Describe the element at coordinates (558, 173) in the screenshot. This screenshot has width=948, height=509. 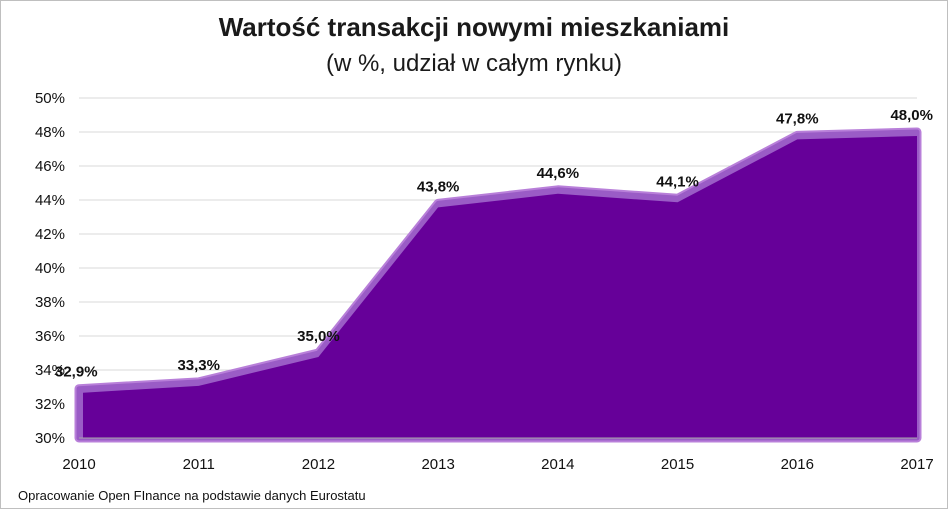
I see `data-label: 44,6%` at that location.